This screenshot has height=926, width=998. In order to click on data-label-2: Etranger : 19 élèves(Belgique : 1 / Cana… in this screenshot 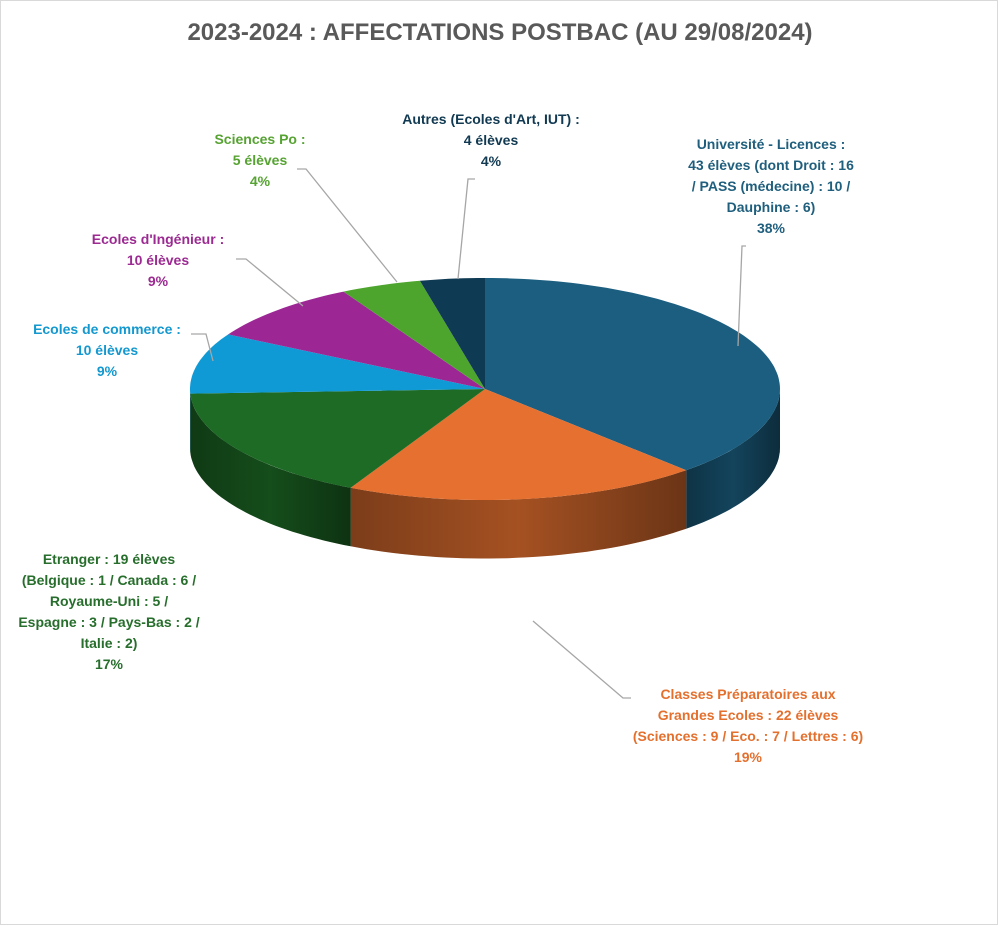, I will do `click(134, 612)`.